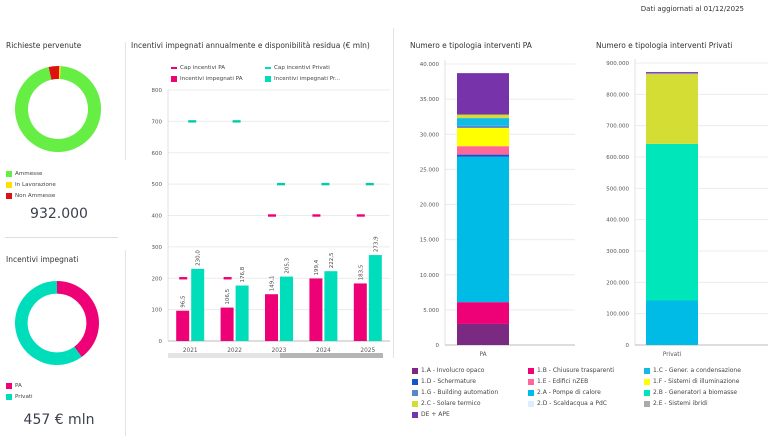 The image size is (768, 441). I want to click on y-tick-label: 15.000, so click(430, 241).